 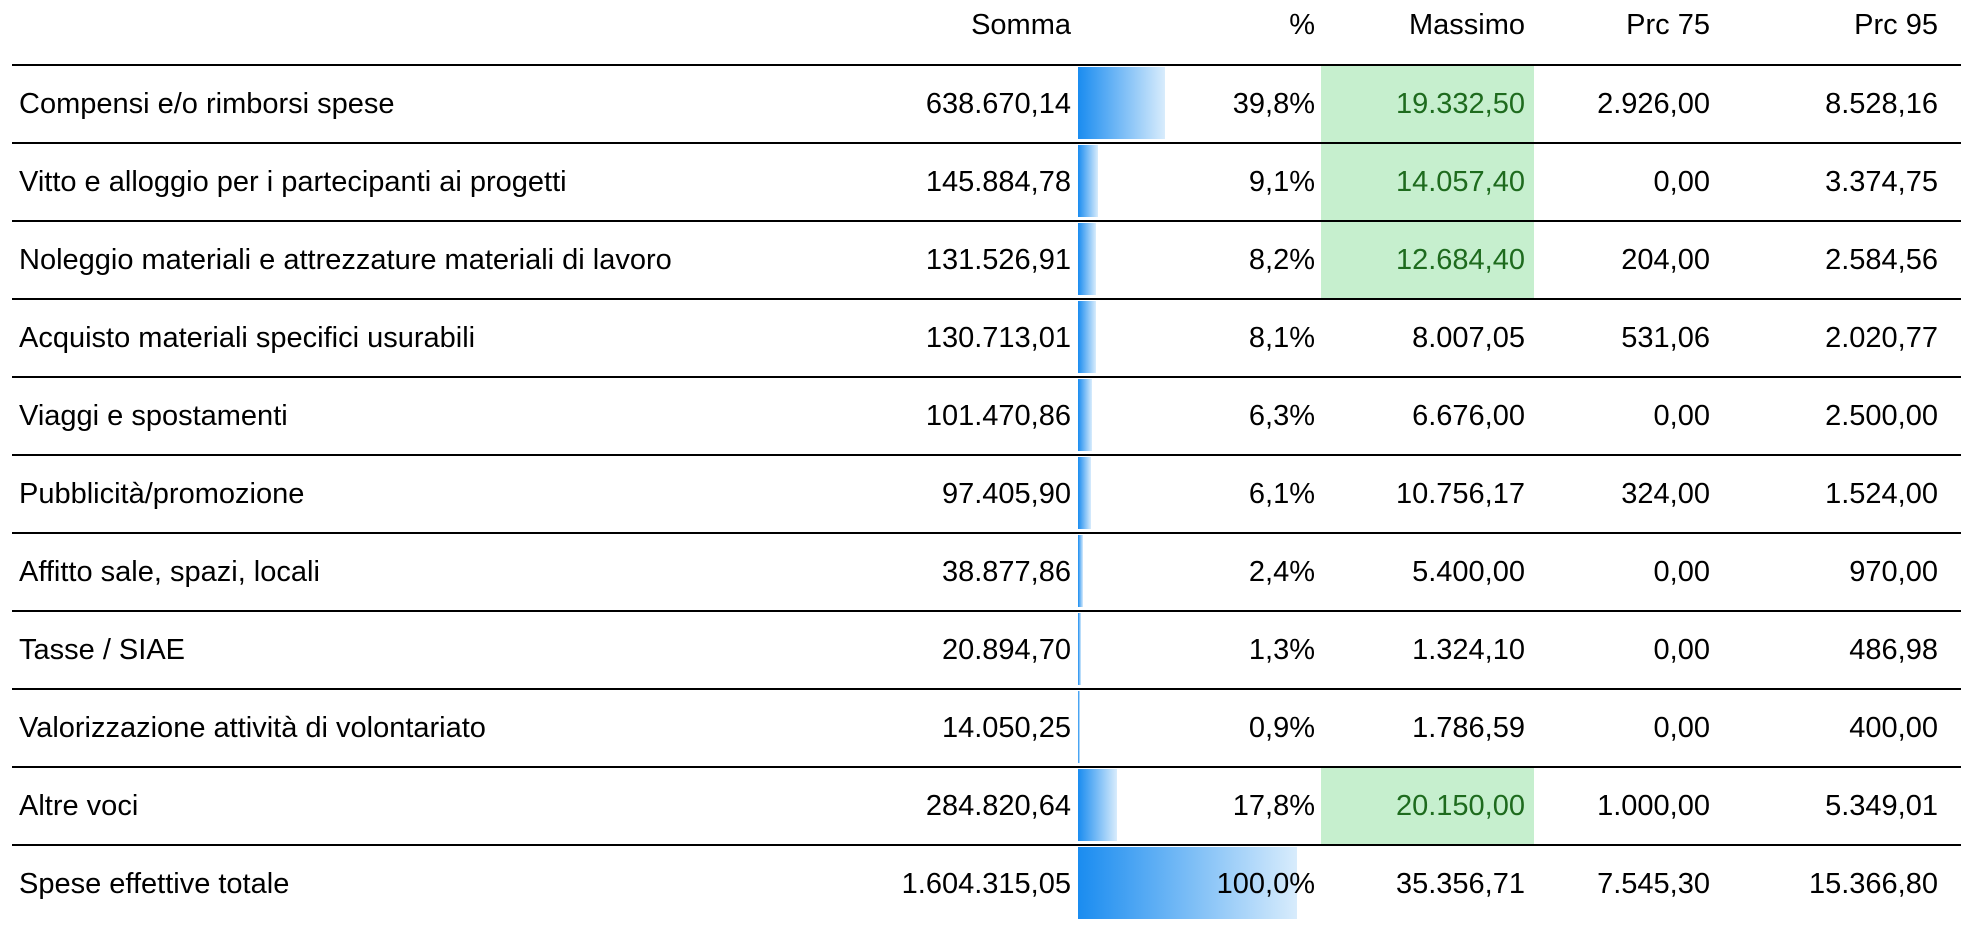 I want to click on cell-prc95: 2.500,00, so click(x=1881, y=416).